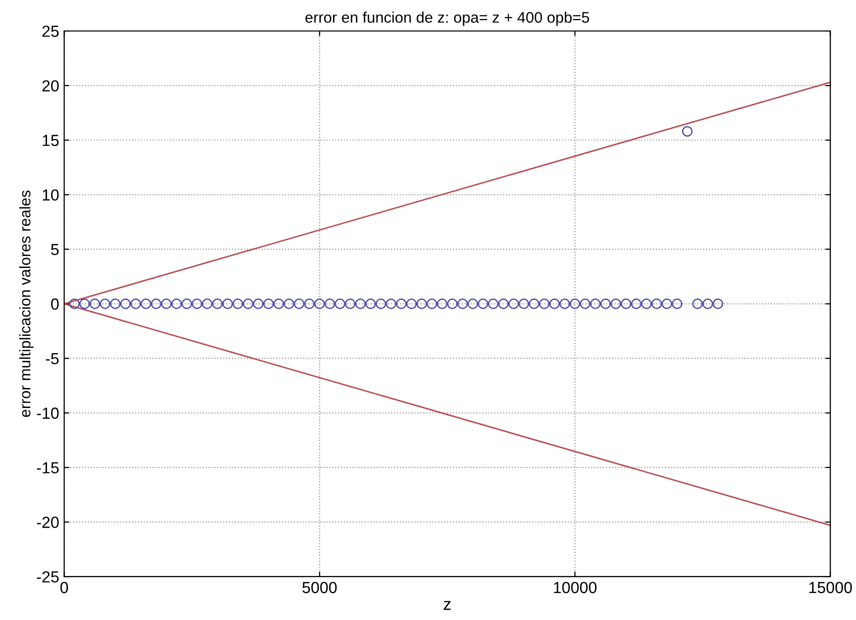  What do you see at coordinates (50, 31) in the screenshot?
I see `y-tick-label: 25` at bounding box center [50, 31].